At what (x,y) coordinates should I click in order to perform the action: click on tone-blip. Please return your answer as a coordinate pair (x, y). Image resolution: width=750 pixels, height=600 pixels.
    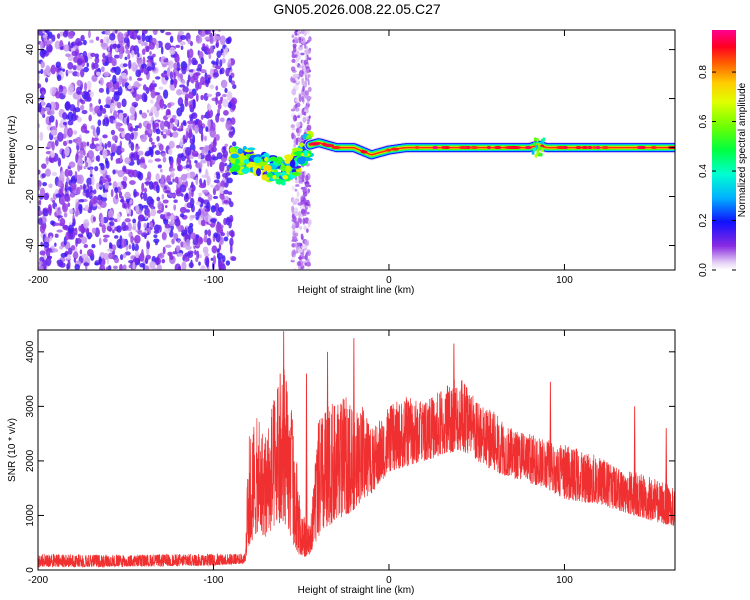
    Looking at the image, I should click on (488, 148).